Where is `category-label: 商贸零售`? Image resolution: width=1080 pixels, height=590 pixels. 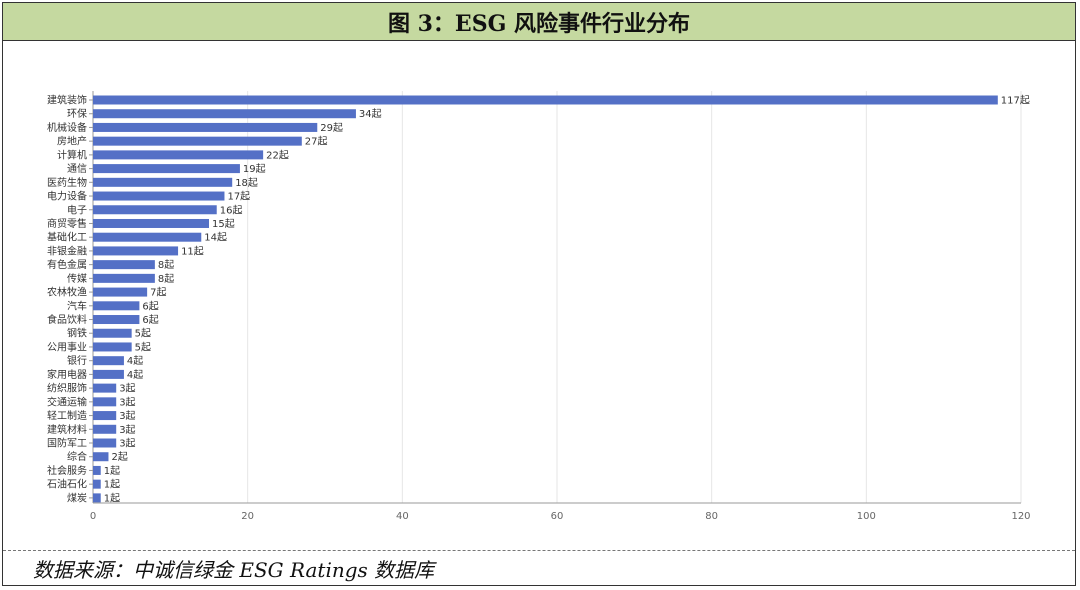
category-label: 商贸零售 is located at coordinates (67, 223).